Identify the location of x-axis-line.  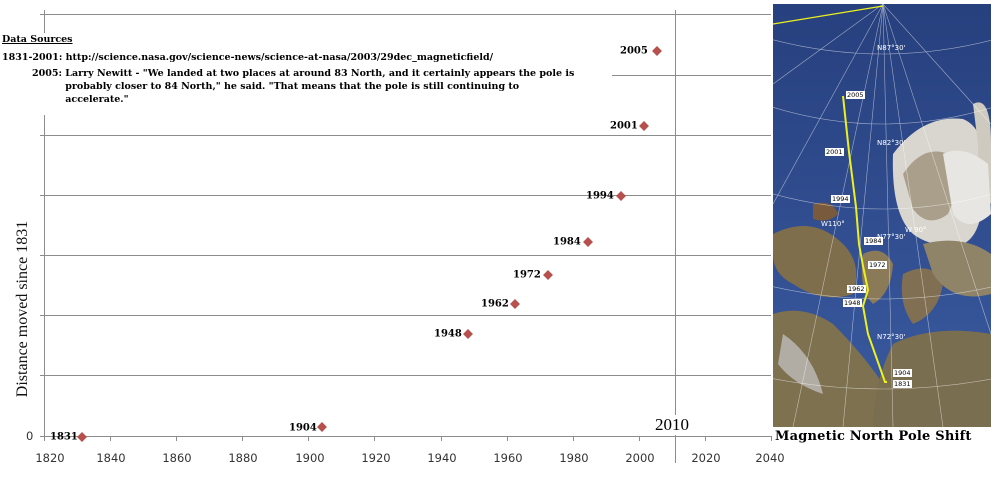
(407, 436).